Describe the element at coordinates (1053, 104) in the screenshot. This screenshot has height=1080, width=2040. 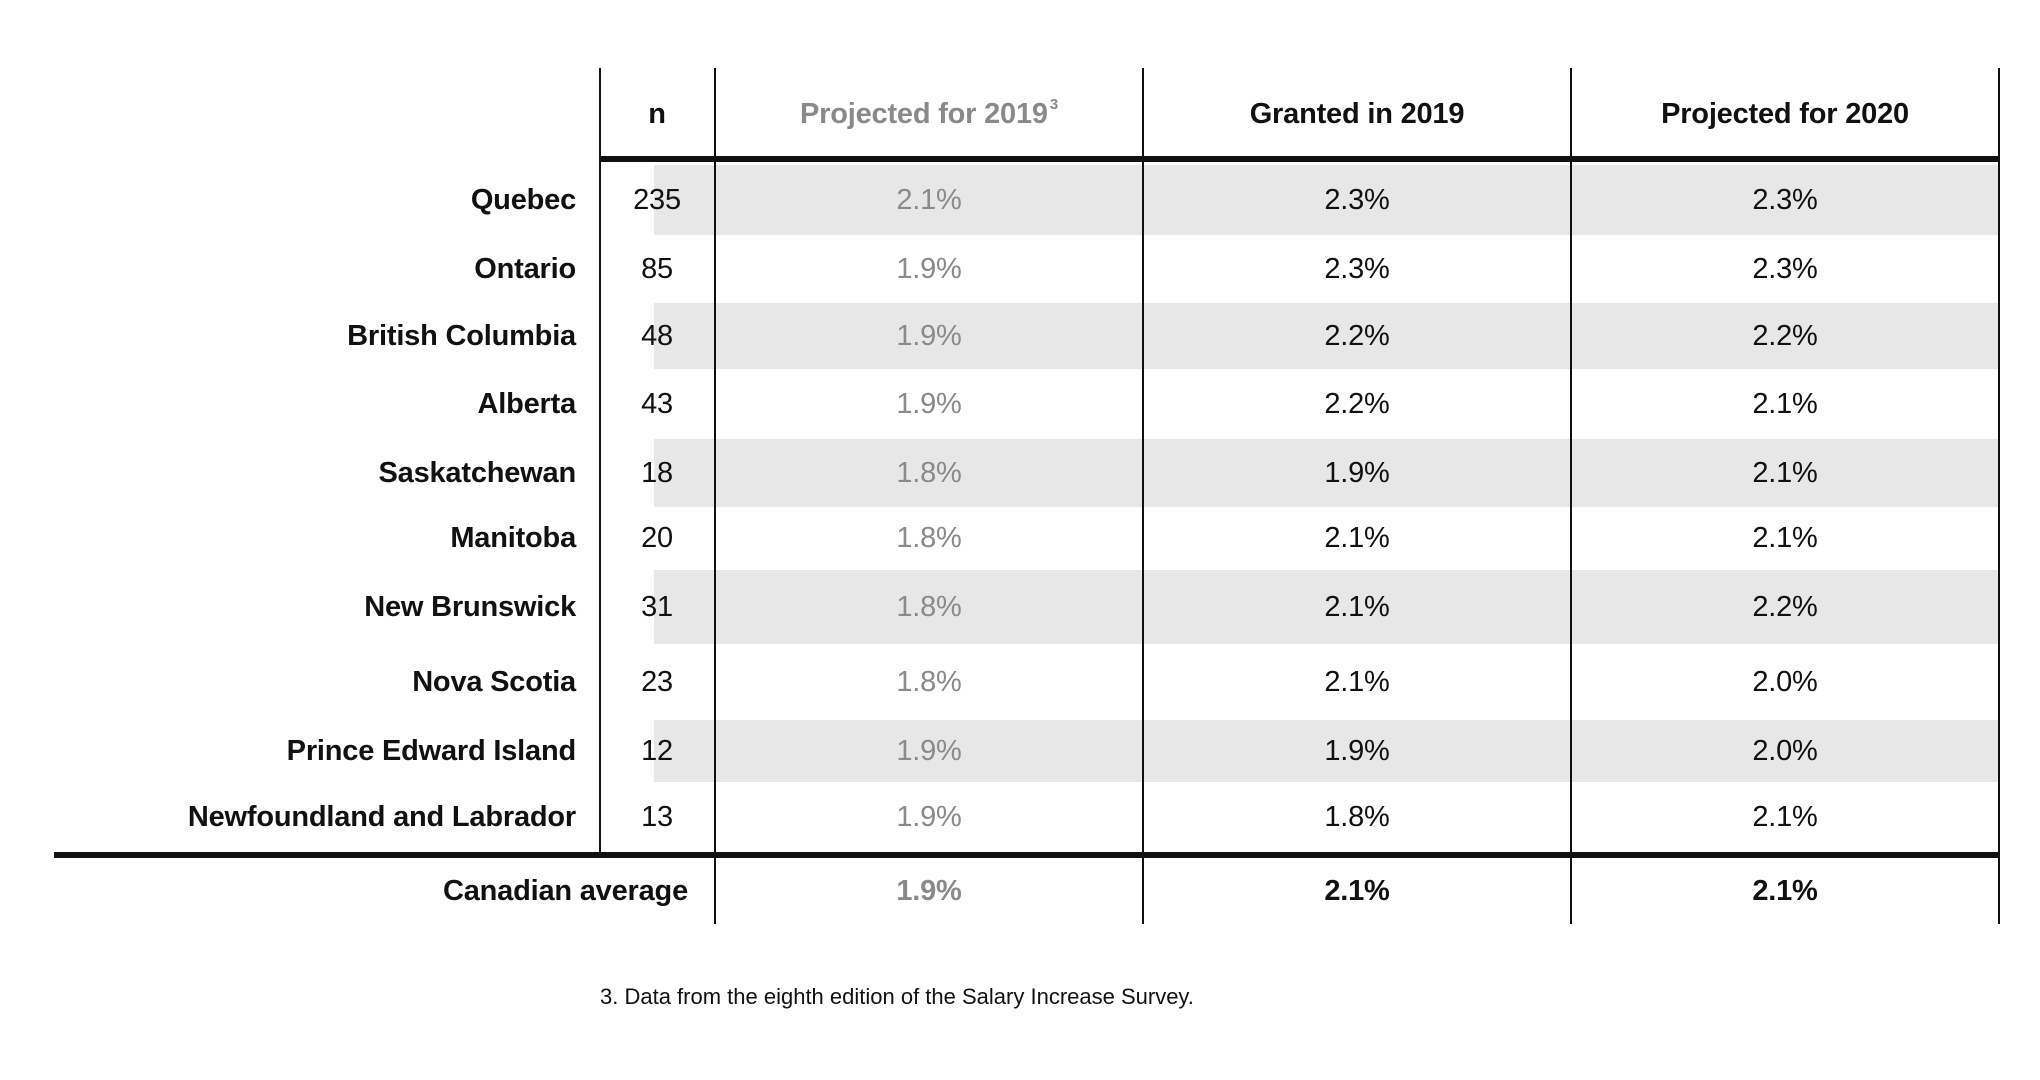
I see `footnote-reference-3: 3` at that location.